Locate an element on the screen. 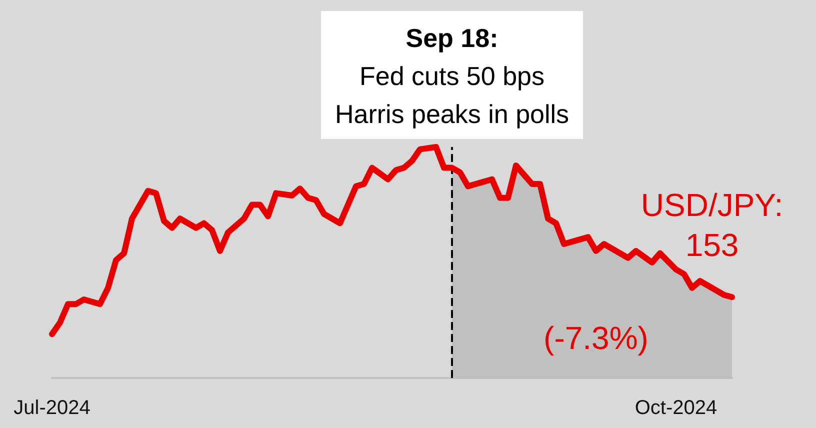 The height and width of the screenshot is (428, 816). annotation: USD/JPY: 153 is located at coordinates (712, 225).